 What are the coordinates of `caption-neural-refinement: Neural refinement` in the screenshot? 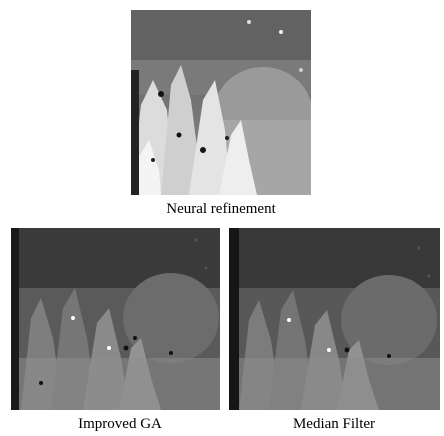 It's located at (221, 209).